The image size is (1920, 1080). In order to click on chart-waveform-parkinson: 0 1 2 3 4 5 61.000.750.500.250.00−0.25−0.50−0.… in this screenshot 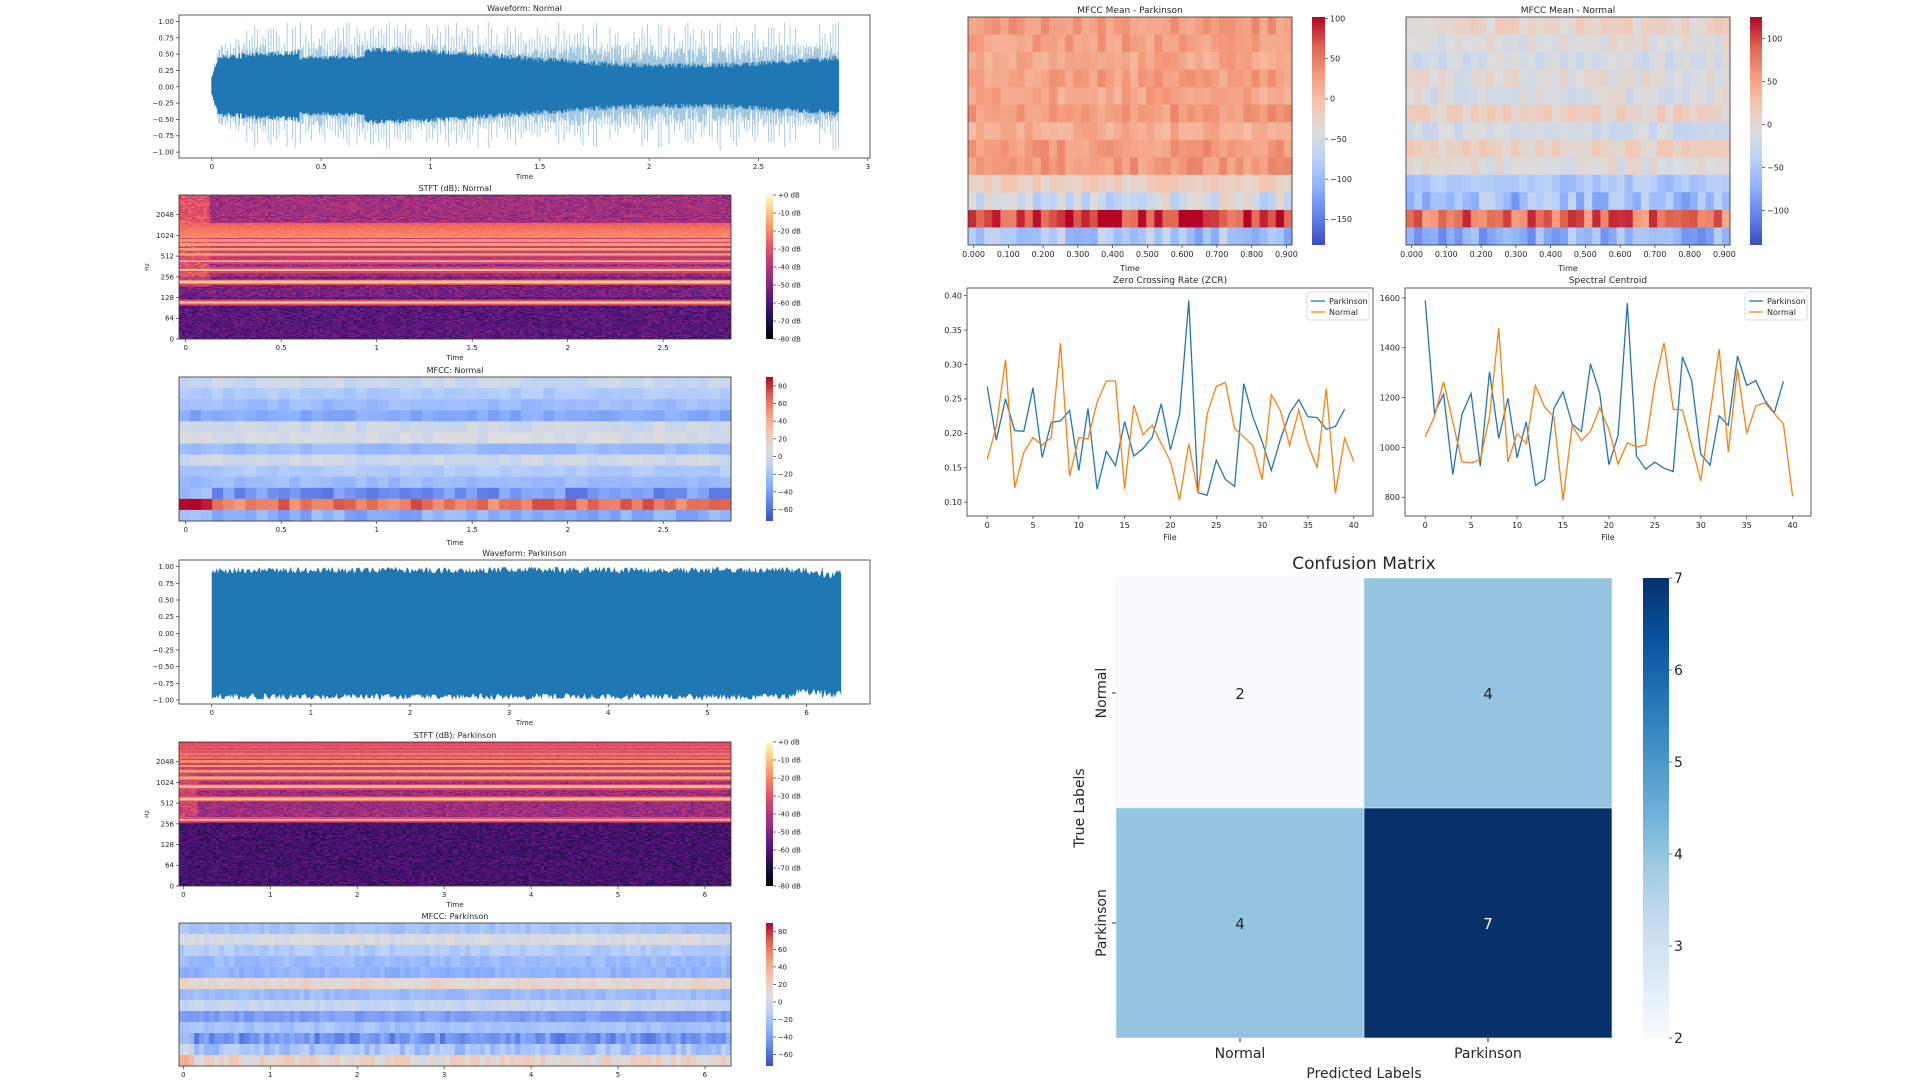, I will do `click(512, 638)`.